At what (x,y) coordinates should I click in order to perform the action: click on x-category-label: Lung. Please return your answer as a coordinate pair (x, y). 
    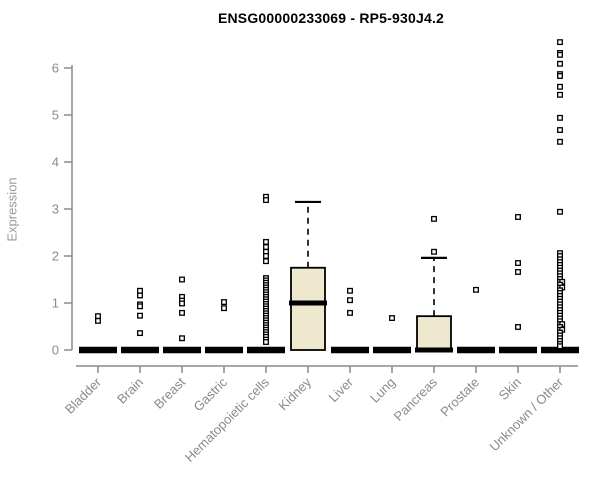
    Looking at the image, I should click on (382, 390).